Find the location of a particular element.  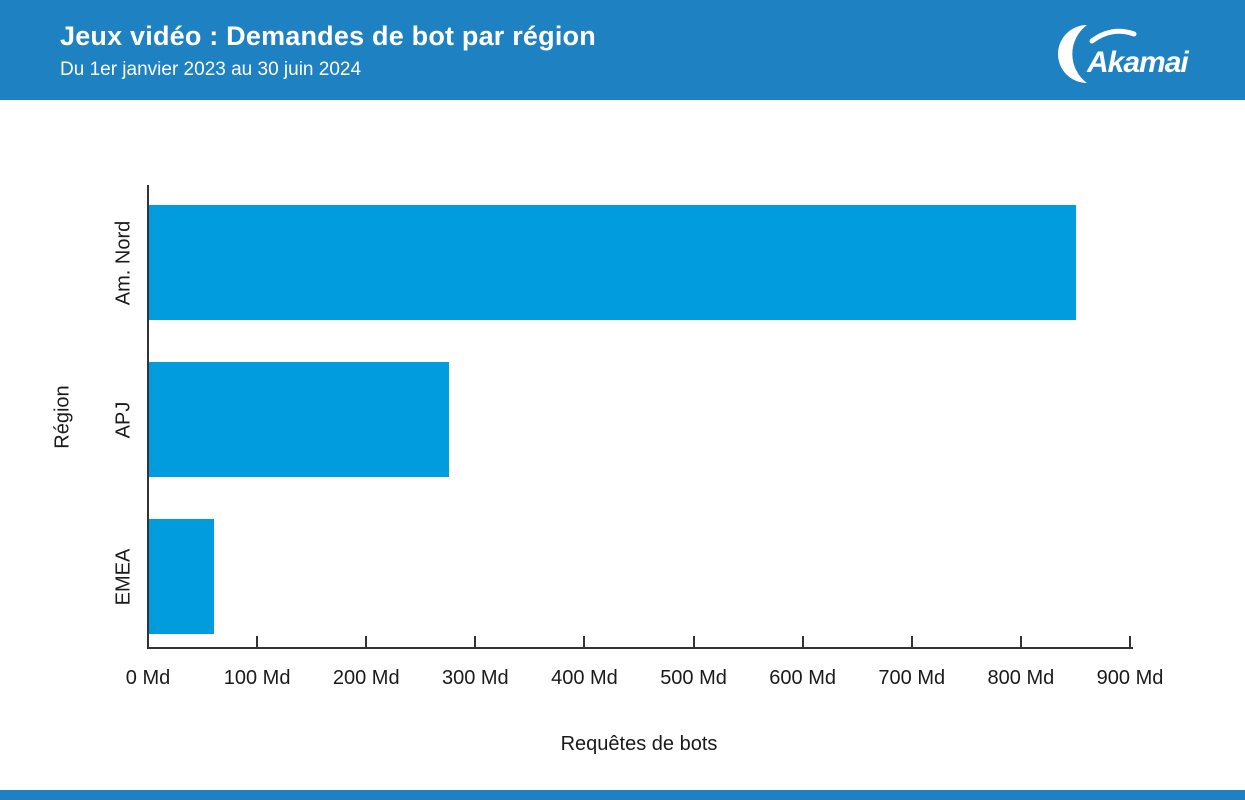

akamai-logo-text: Akamai is located at coordinates (1137, 62).